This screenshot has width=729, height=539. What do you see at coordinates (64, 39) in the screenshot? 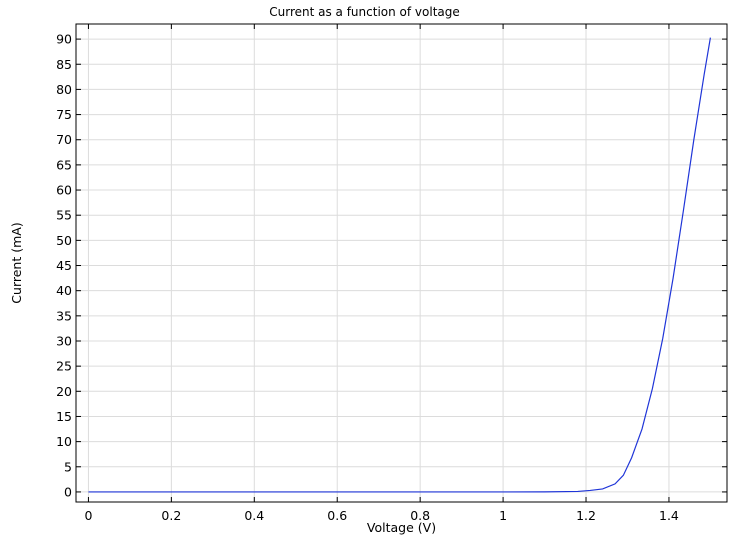
I see `y-tick-label: 90` at bounding box center [64, 39].